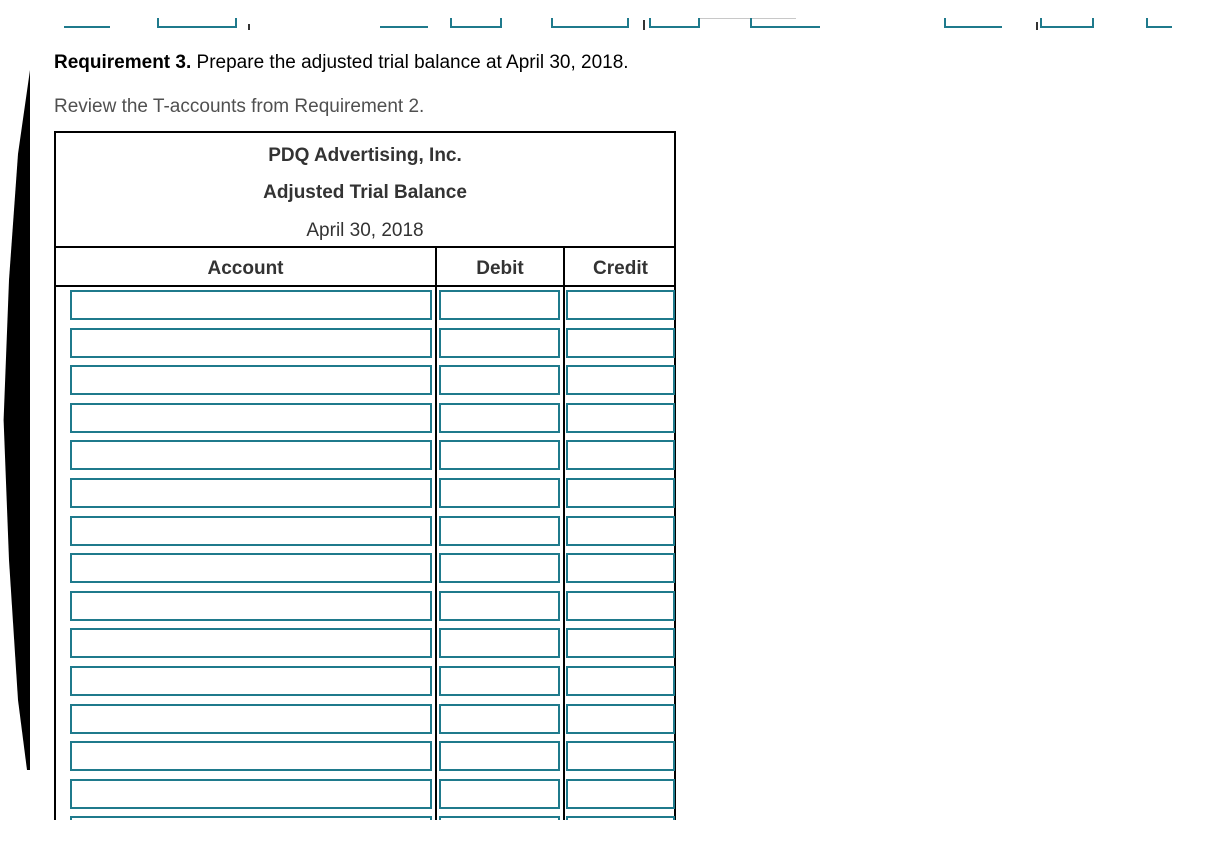  Describe the element at coordinates (245, 268) in the screenshot. I see `column-header-account: Account` at that location.